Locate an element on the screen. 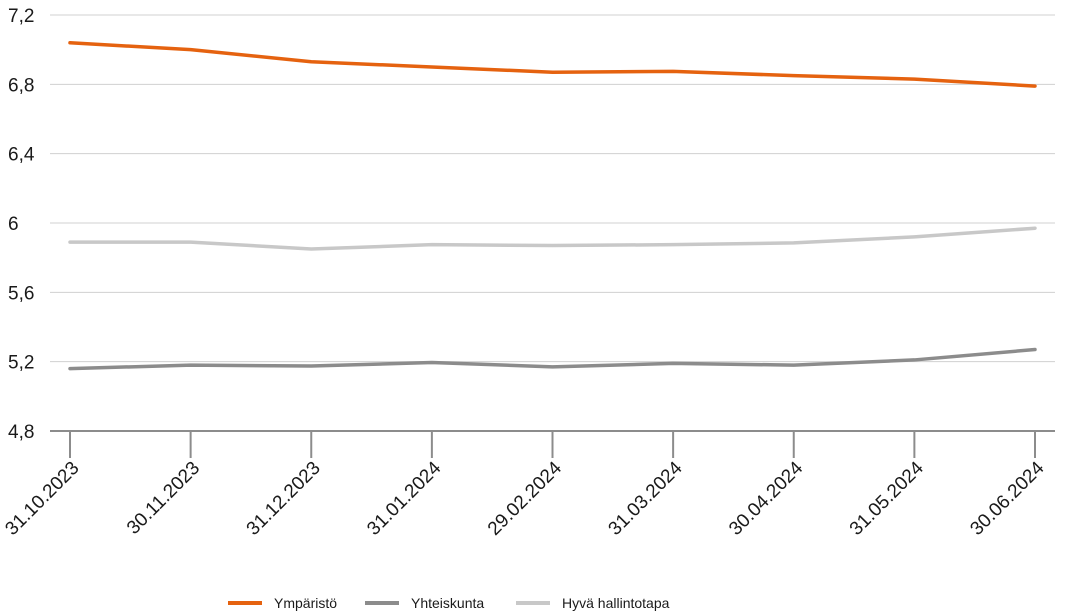  x-tick-label: 29.02.2024 is located at coordinates (525, 498).